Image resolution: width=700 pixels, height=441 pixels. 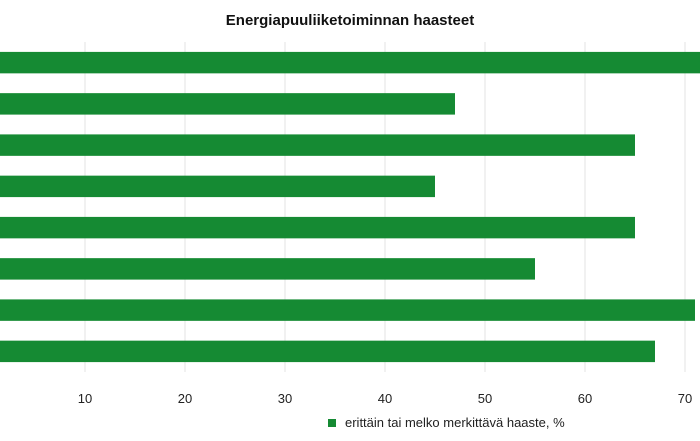 I want to click on x-axis-ticks: 10 20 30 40 50 60 70, so click(x=385, y=398).